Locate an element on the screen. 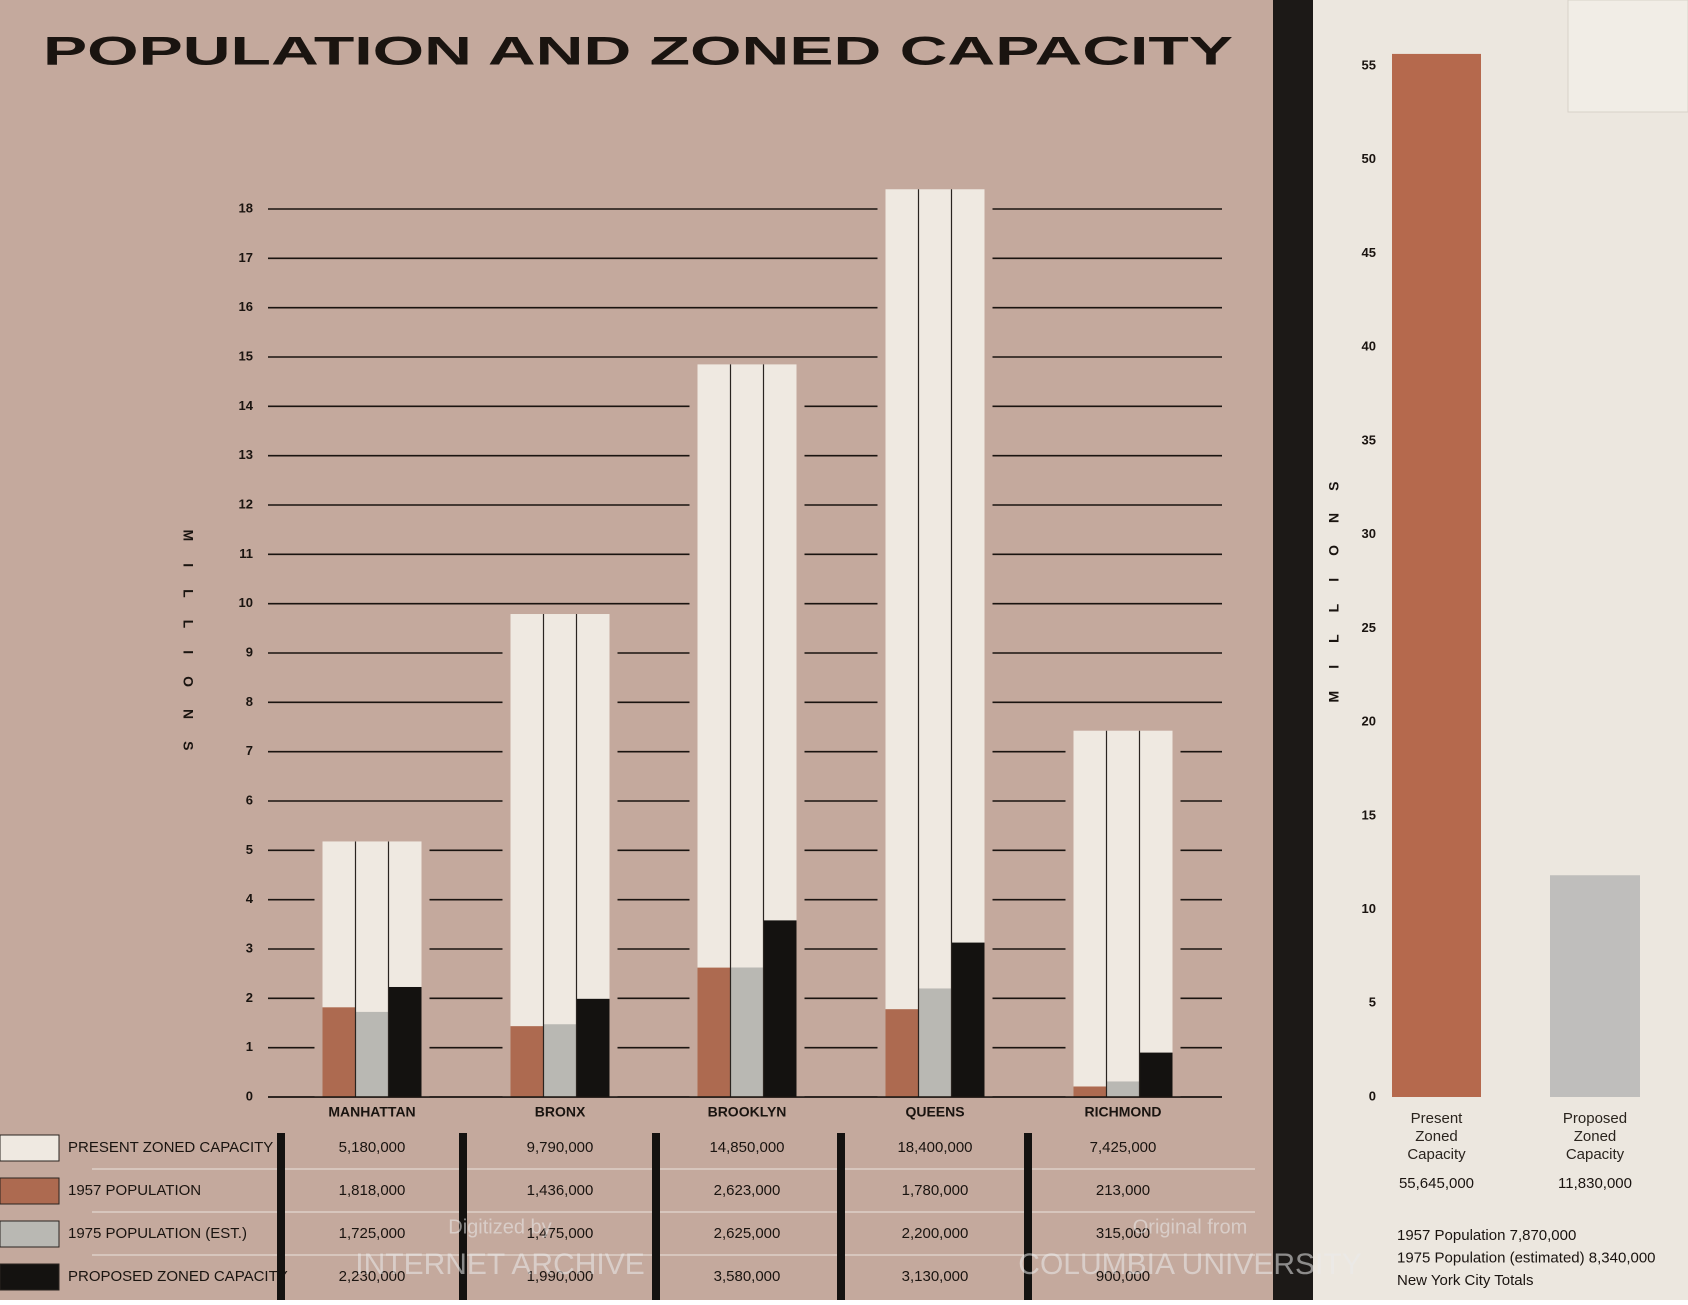 The width and height of the screenshot is (1688, 1305). value-label: 3,130,000 is located at coordinates (935, 1276).